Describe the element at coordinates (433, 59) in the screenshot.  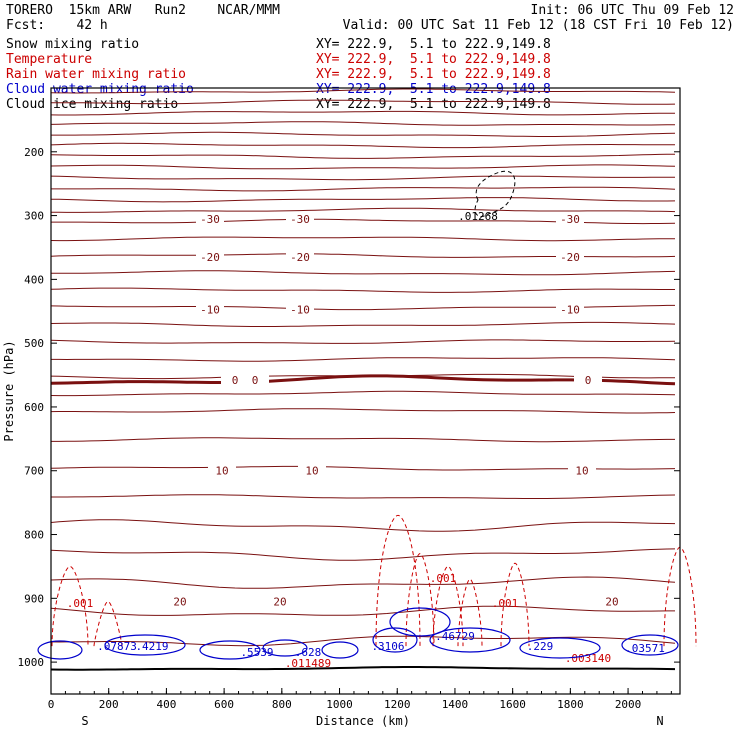
I see `field-xy-temperature: XY= 222.9, 5.1 to 222.9,149.8` at that location.